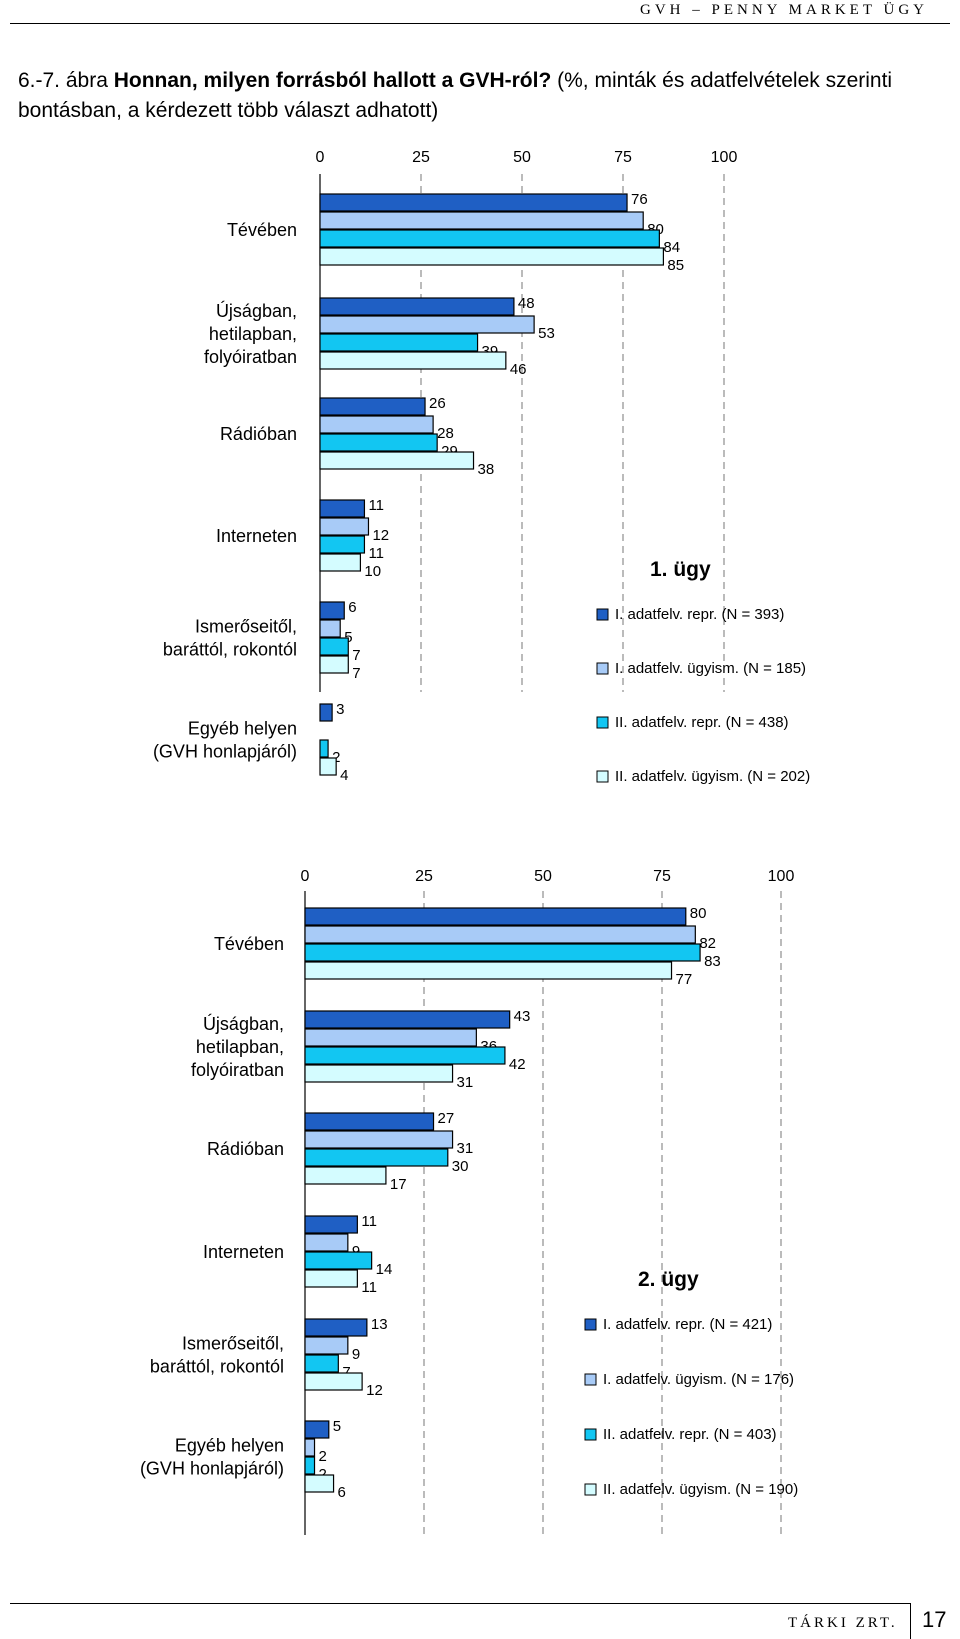 This screenshot has height=1639, width=960. I want to click on data-label: 76, so click(639, 199).